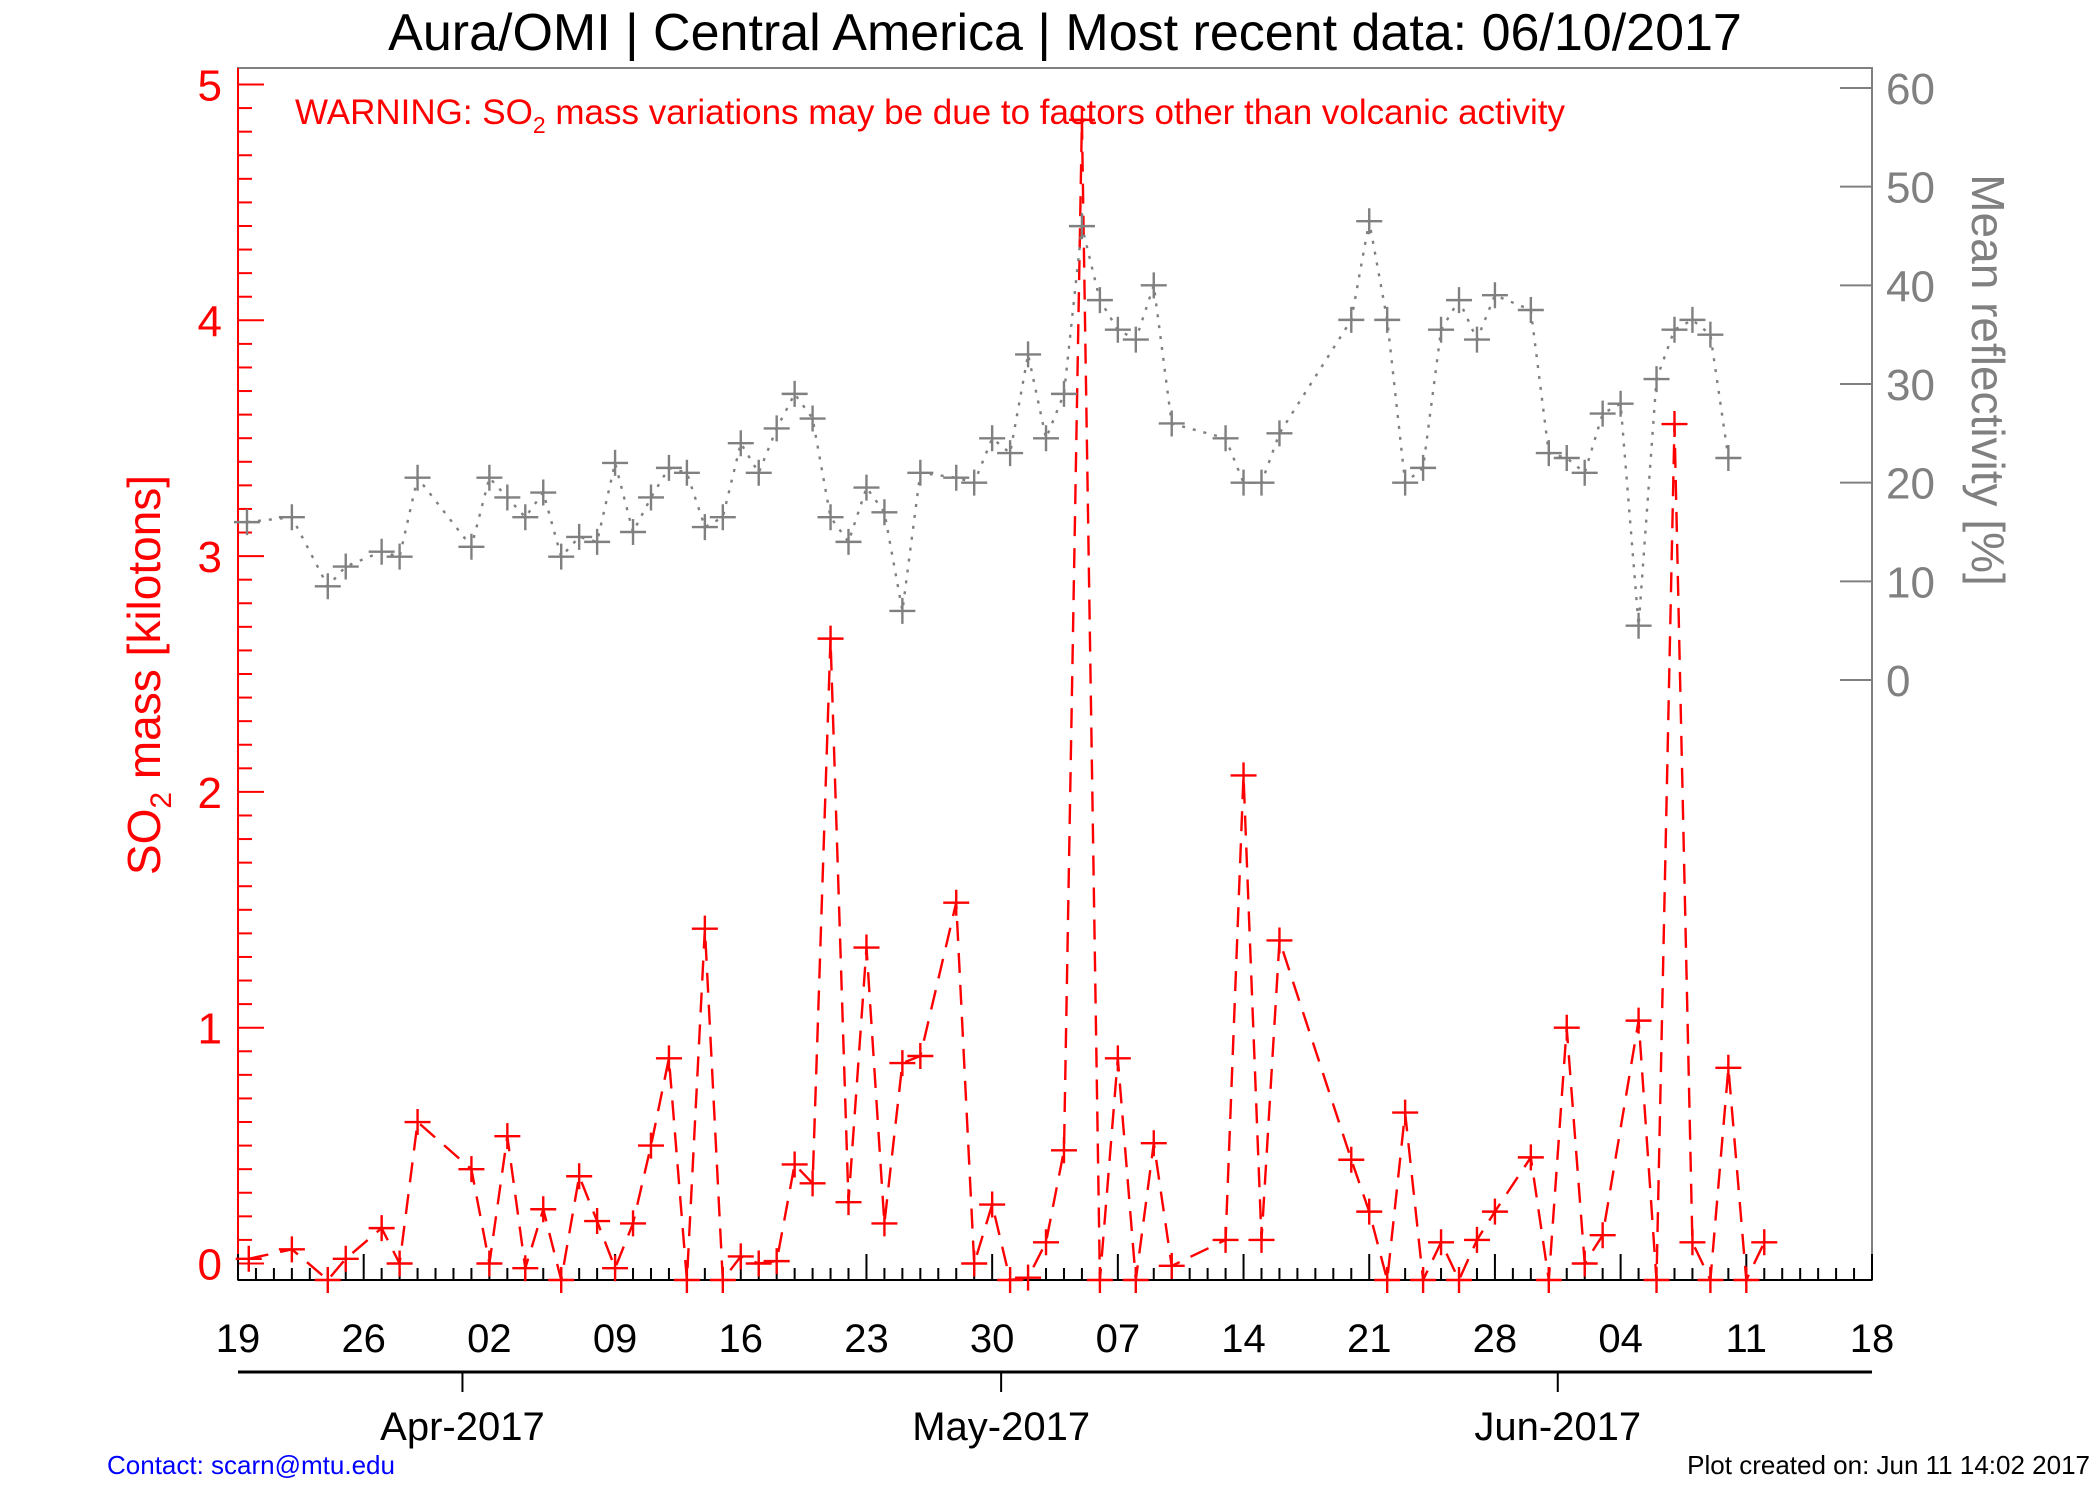 The height and width of the screenshot is (1500, 2100). I want to click on left-tick-label: 3, so click(210, 557).